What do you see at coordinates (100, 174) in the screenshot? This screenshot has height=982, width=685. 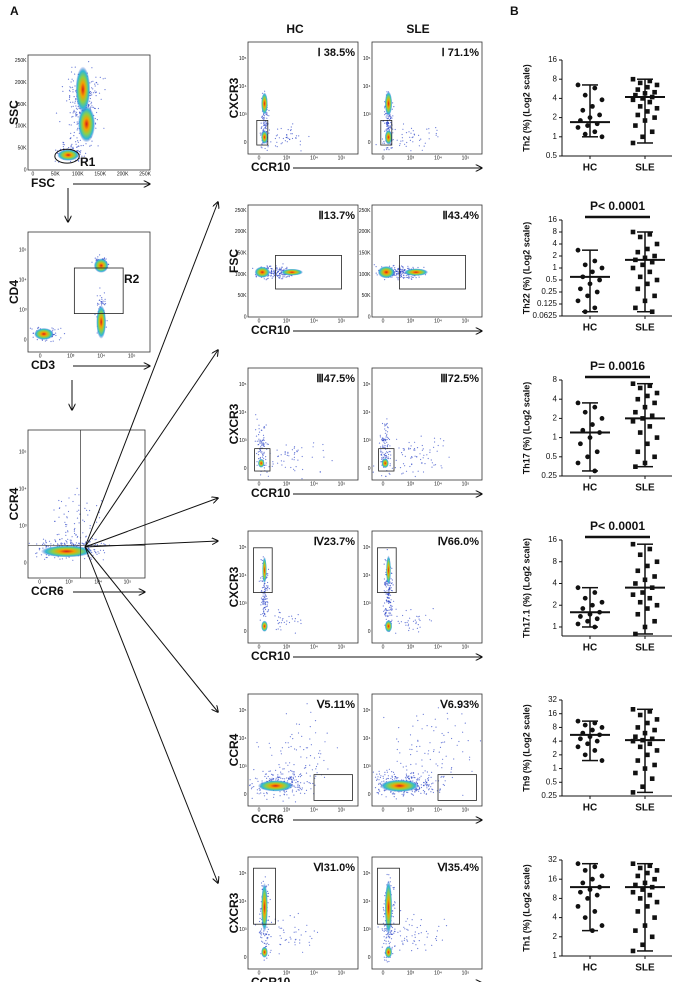 I see `x-tick-label: 150K` at bounding box center [100, 174].